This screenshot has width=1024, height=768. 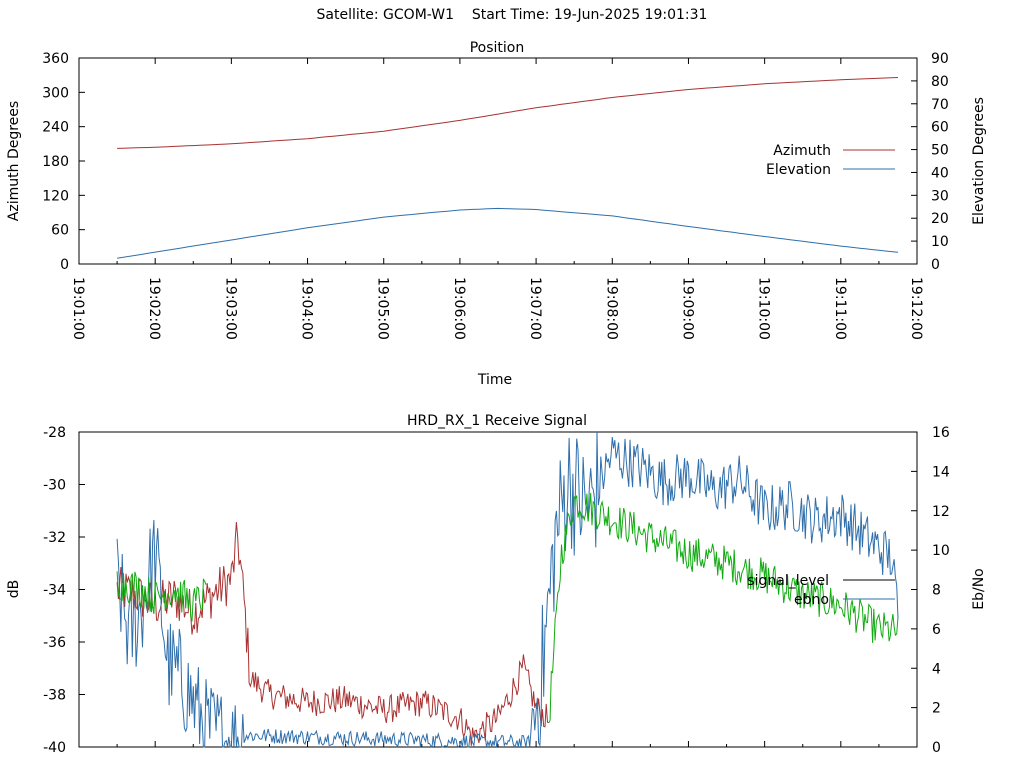 I want to click on position-y2-axis-label: Elevation Degrees, so click(x=979, y=161).